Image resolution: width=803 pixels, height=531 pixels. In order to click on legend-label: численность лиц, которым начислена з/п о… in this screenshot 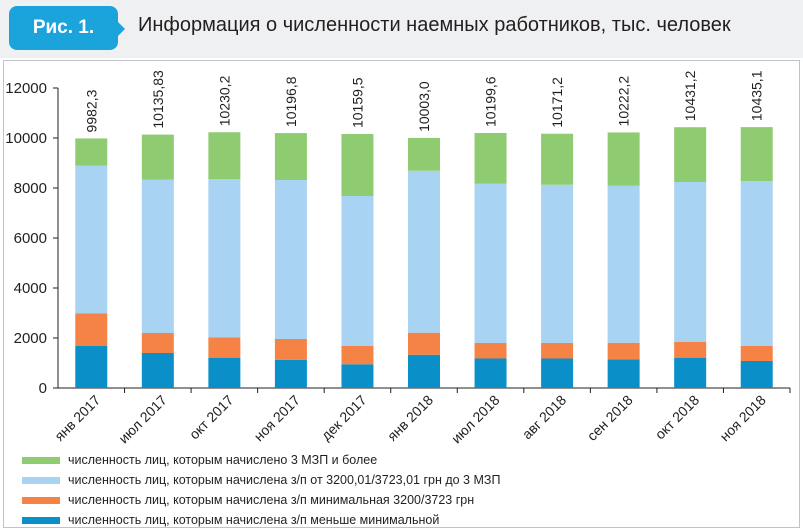, I will do `click(284, 480)`.